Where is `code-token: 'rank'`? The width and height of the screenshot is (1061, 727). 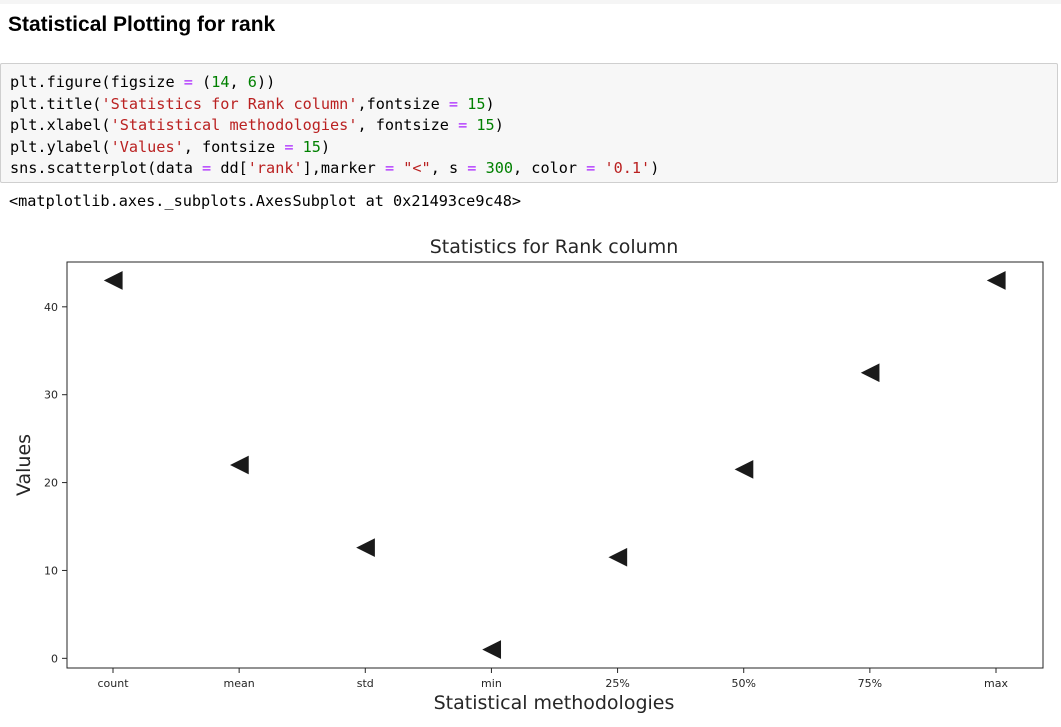 code-token: 'rank' is located at coordinates (275, 168).